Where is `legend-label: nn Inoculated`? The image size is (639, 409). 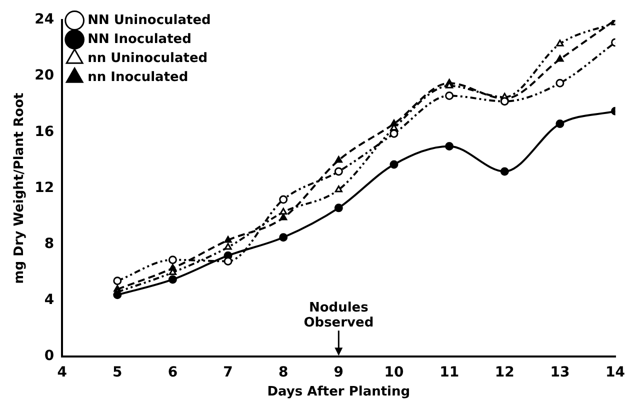 legend-label: nn Inoculated is located at coordinates (138, 77).